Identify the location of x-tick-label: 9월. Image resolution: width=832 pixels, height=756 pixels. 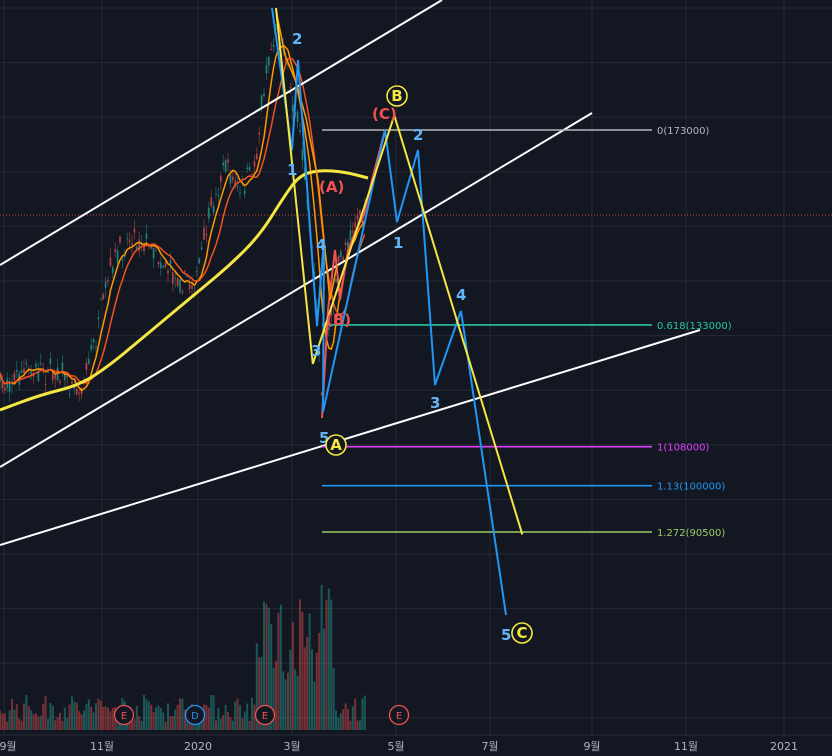
(591, 746).